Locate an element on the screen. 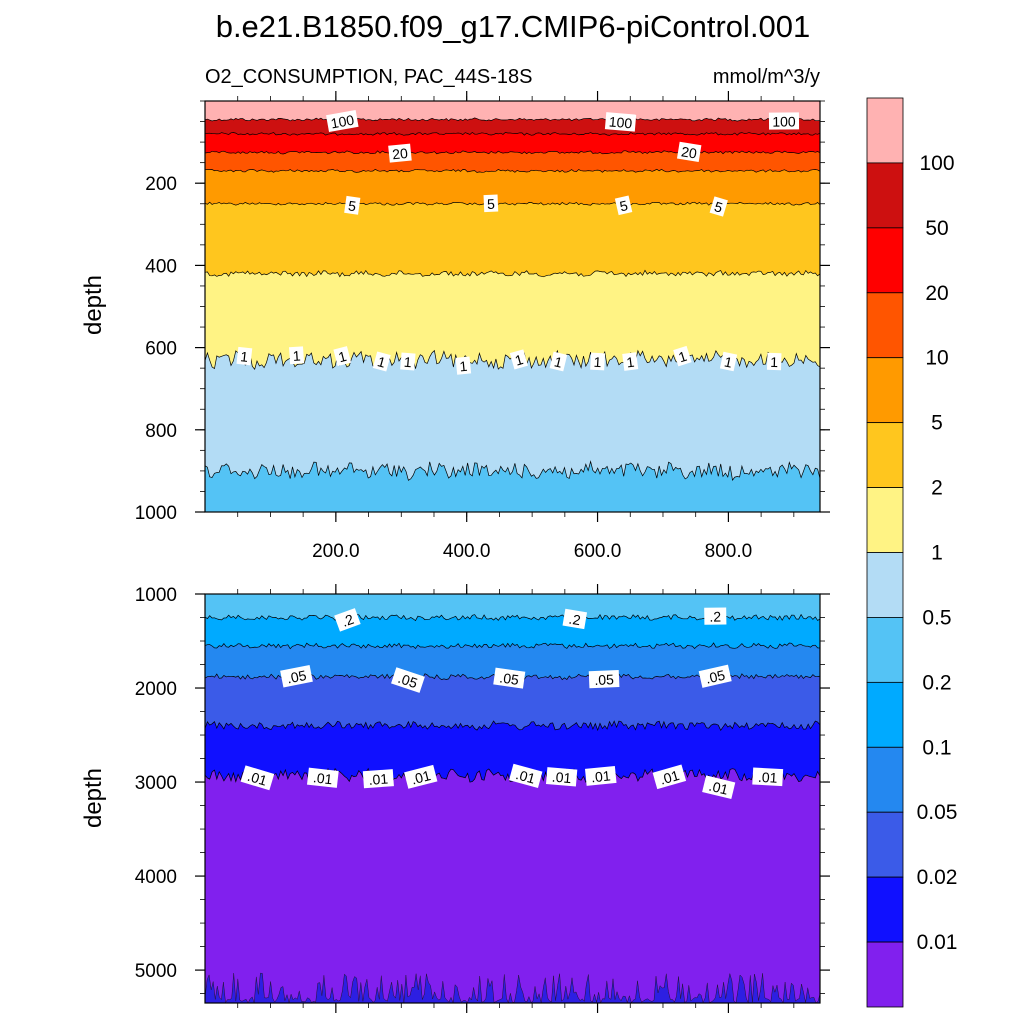  contour-label: 20 is located at coordinates (689, 152).